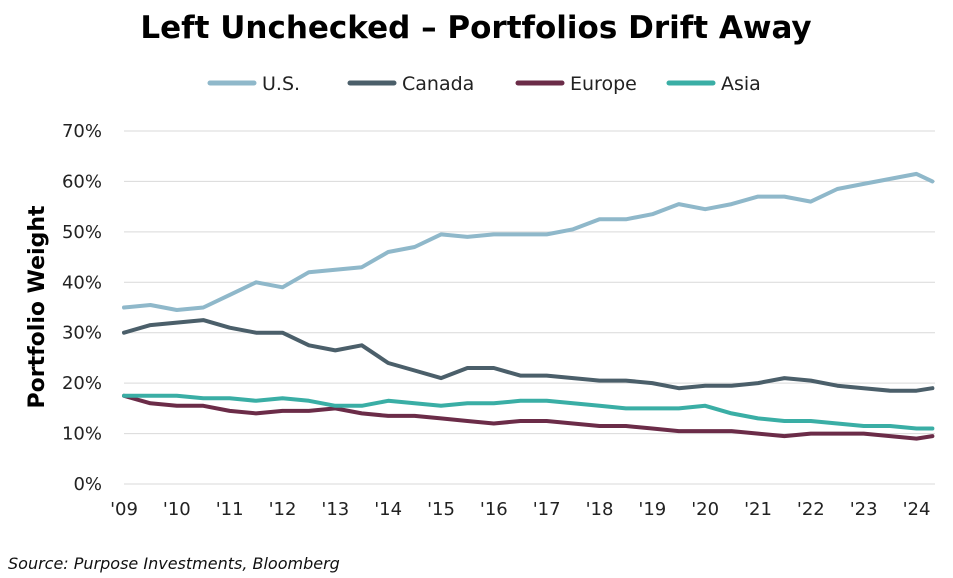 The image size is (953, 578). What do you see at coordinates (705, 509) in the screenshot?
I see `x-tick-label: '20` at bounding box center [705, 509].